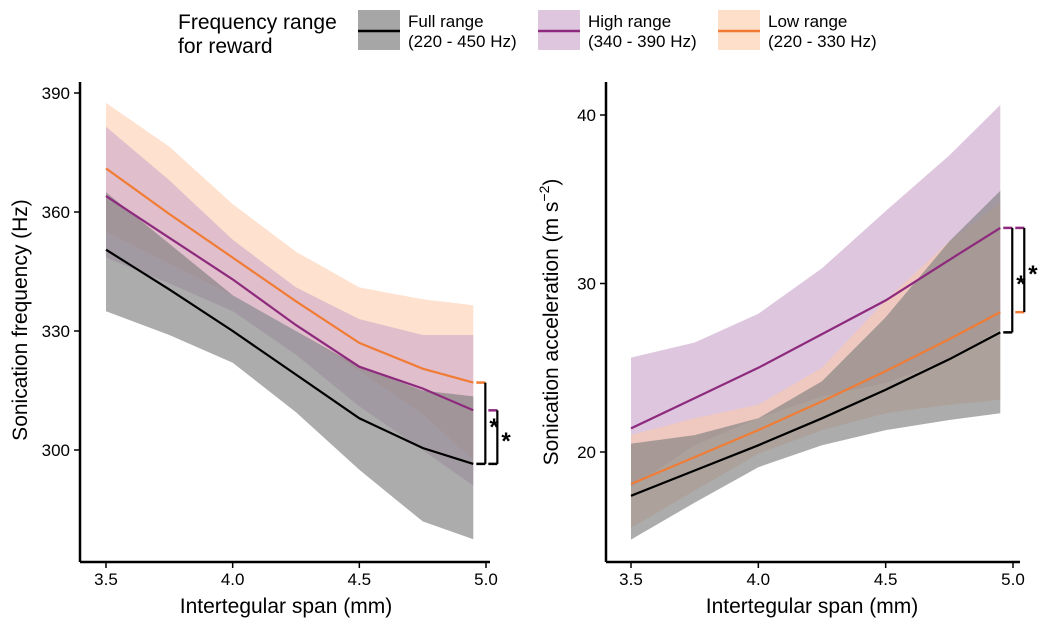 This screenshot has height=619, width=1039. I want to click on acceleration-x-axis-title: Intertegular span (mm), so click(812, 606).